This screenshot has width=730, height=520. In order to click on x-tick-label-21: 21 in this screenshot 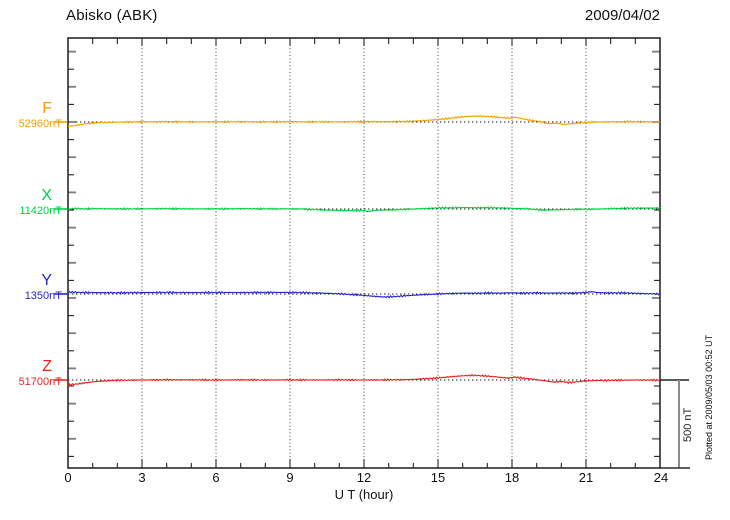, I will do `click(586, 477)`.